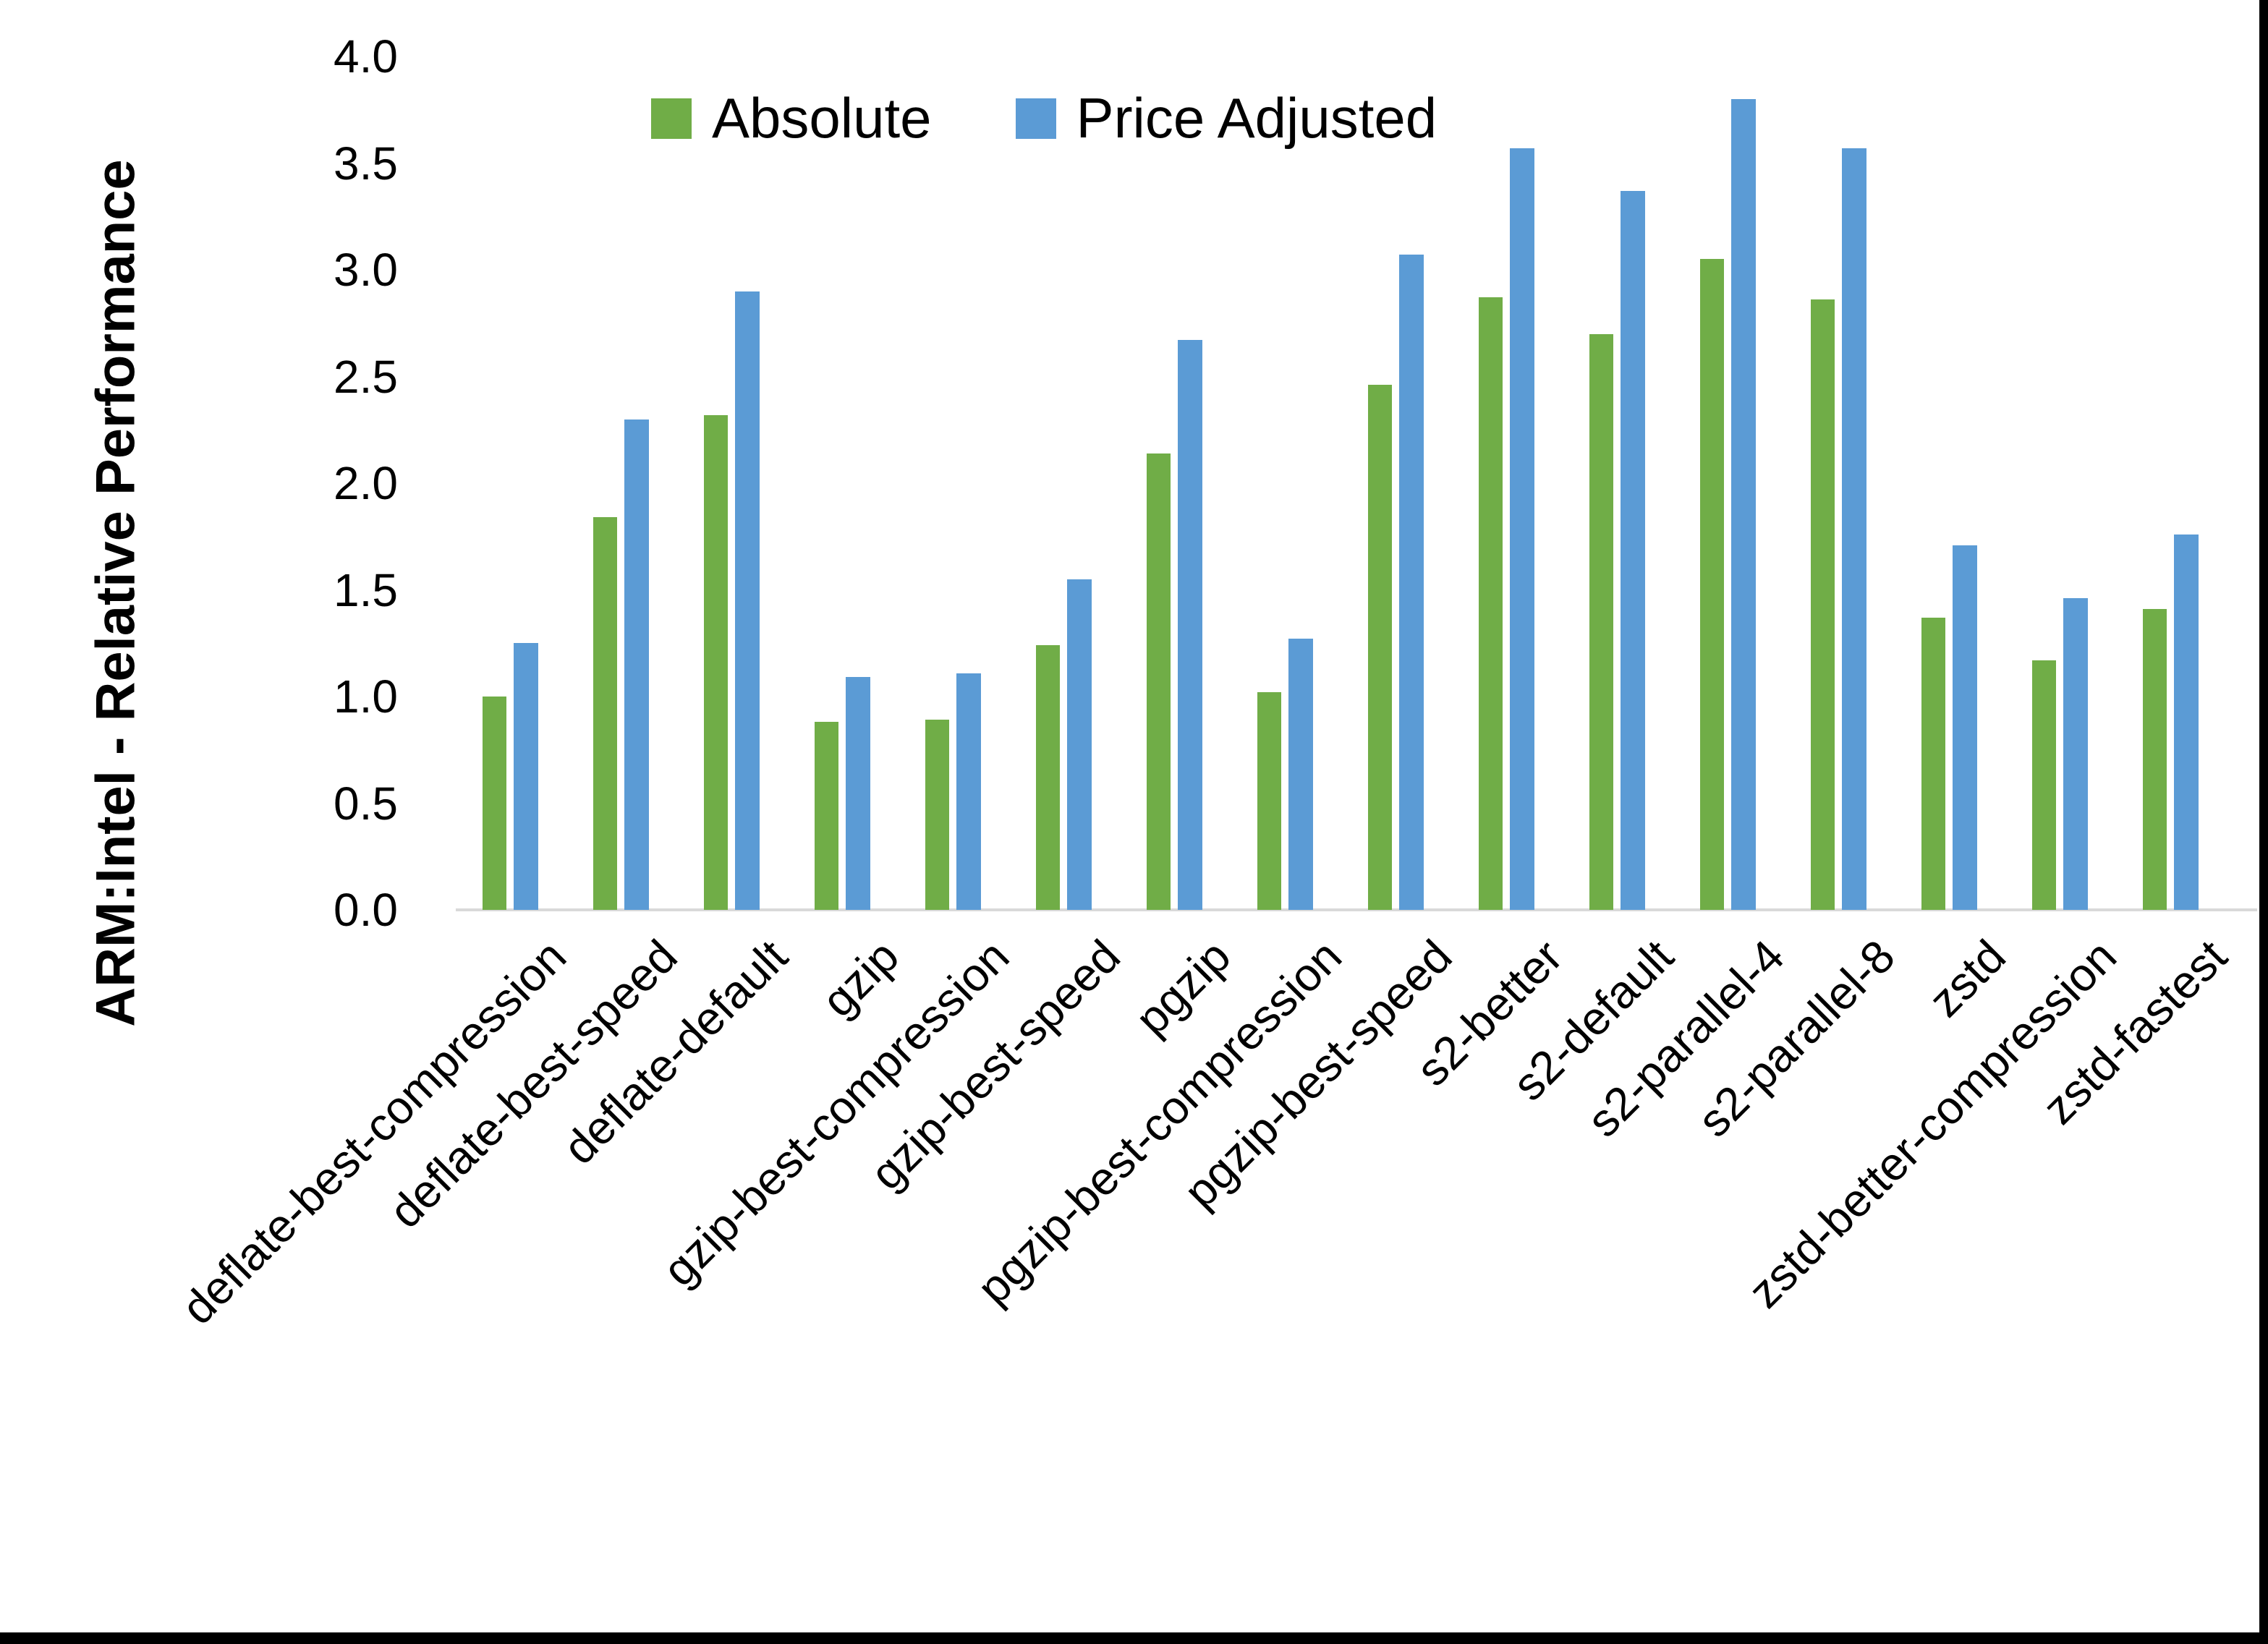 The width and height of the screenshot is (2268, 1644). Describe the element at coordinates (2263, 822) in the screenshot. I see `window-frame-right` at that location.